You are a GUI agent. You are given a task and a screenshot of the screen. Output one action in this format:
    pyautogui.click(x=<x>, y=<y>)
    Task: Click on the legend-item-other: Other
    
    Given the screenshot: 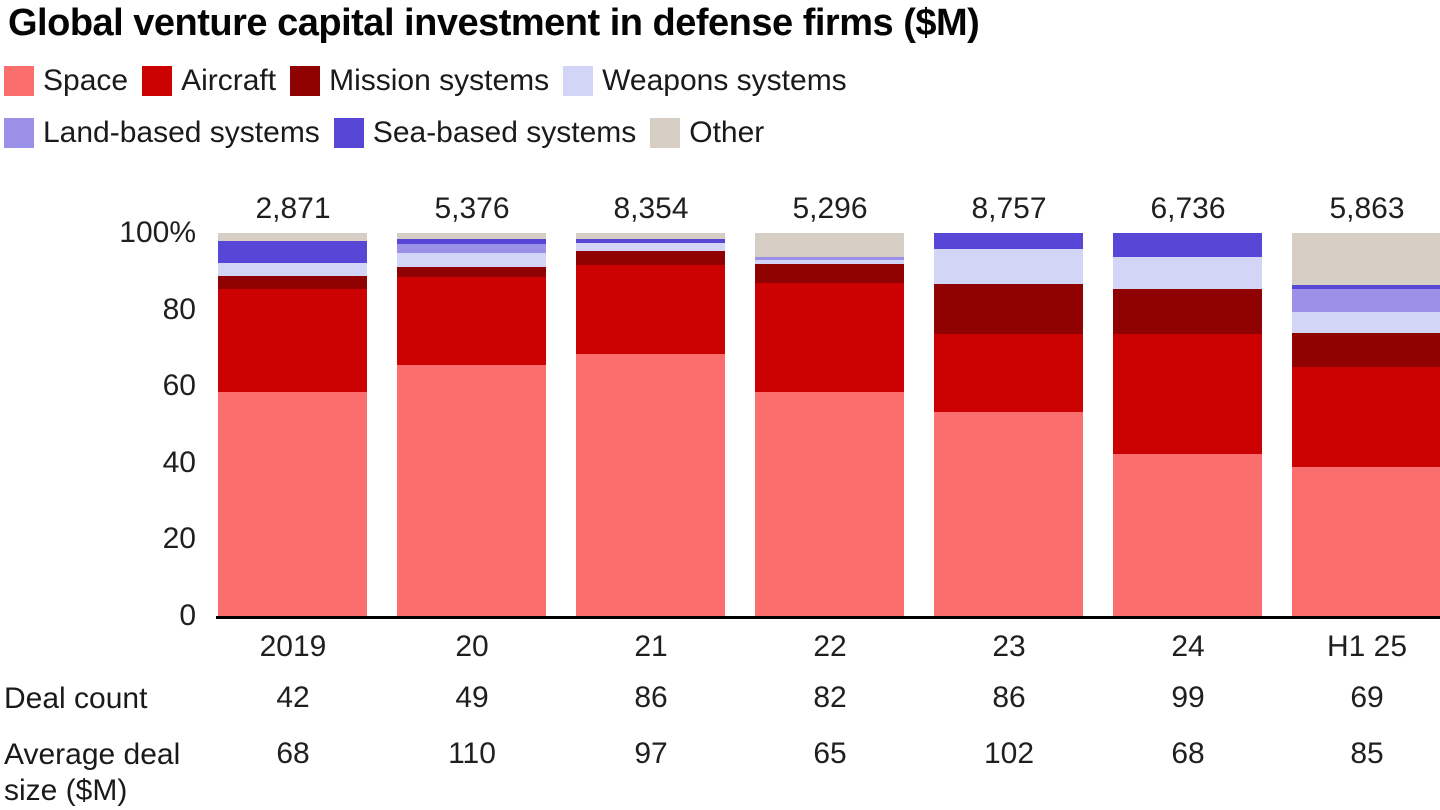 What is the action you would take?
    pyautogui.click(x=707, y=133)
    